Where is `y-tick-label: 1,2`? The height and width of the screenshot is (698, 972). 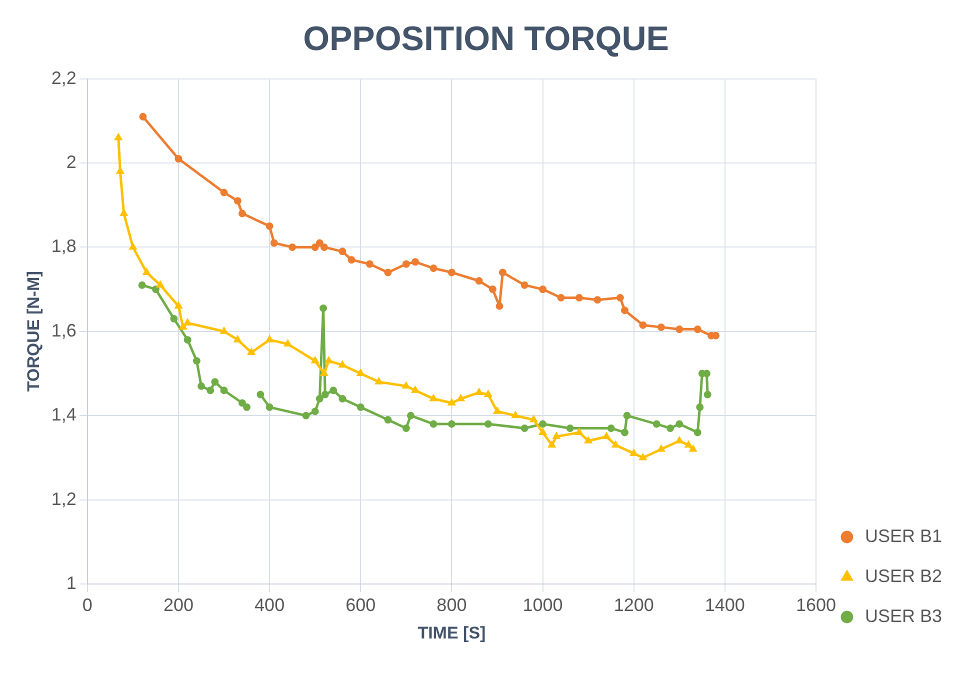
y-tick-label: 1,2 is located at coordinates (63, 498).